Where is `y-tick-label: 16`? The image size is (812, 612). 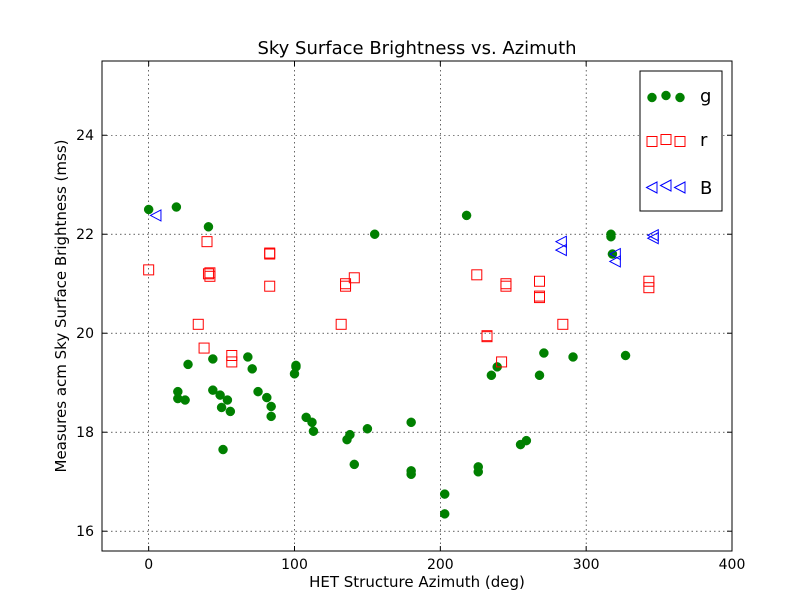 y-tick-label: 16 is located at coordinates (85, 532).